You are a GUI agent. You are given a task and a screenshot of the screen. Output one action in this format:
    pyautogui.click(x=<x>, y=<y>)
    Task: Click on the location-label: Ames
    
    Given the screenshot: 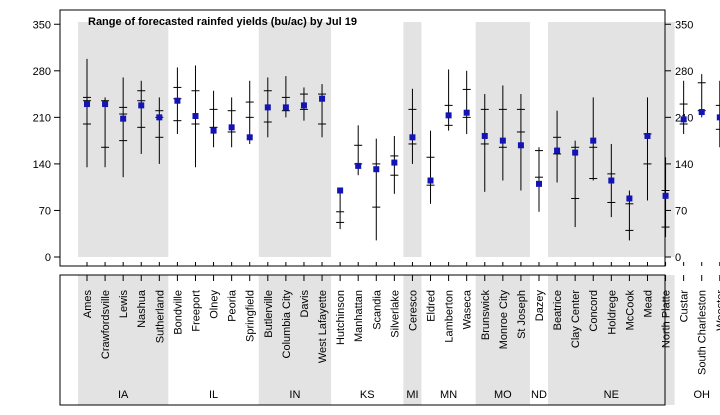 What is the action you would take?
    pyautogui.click(x=88, y=304)
    